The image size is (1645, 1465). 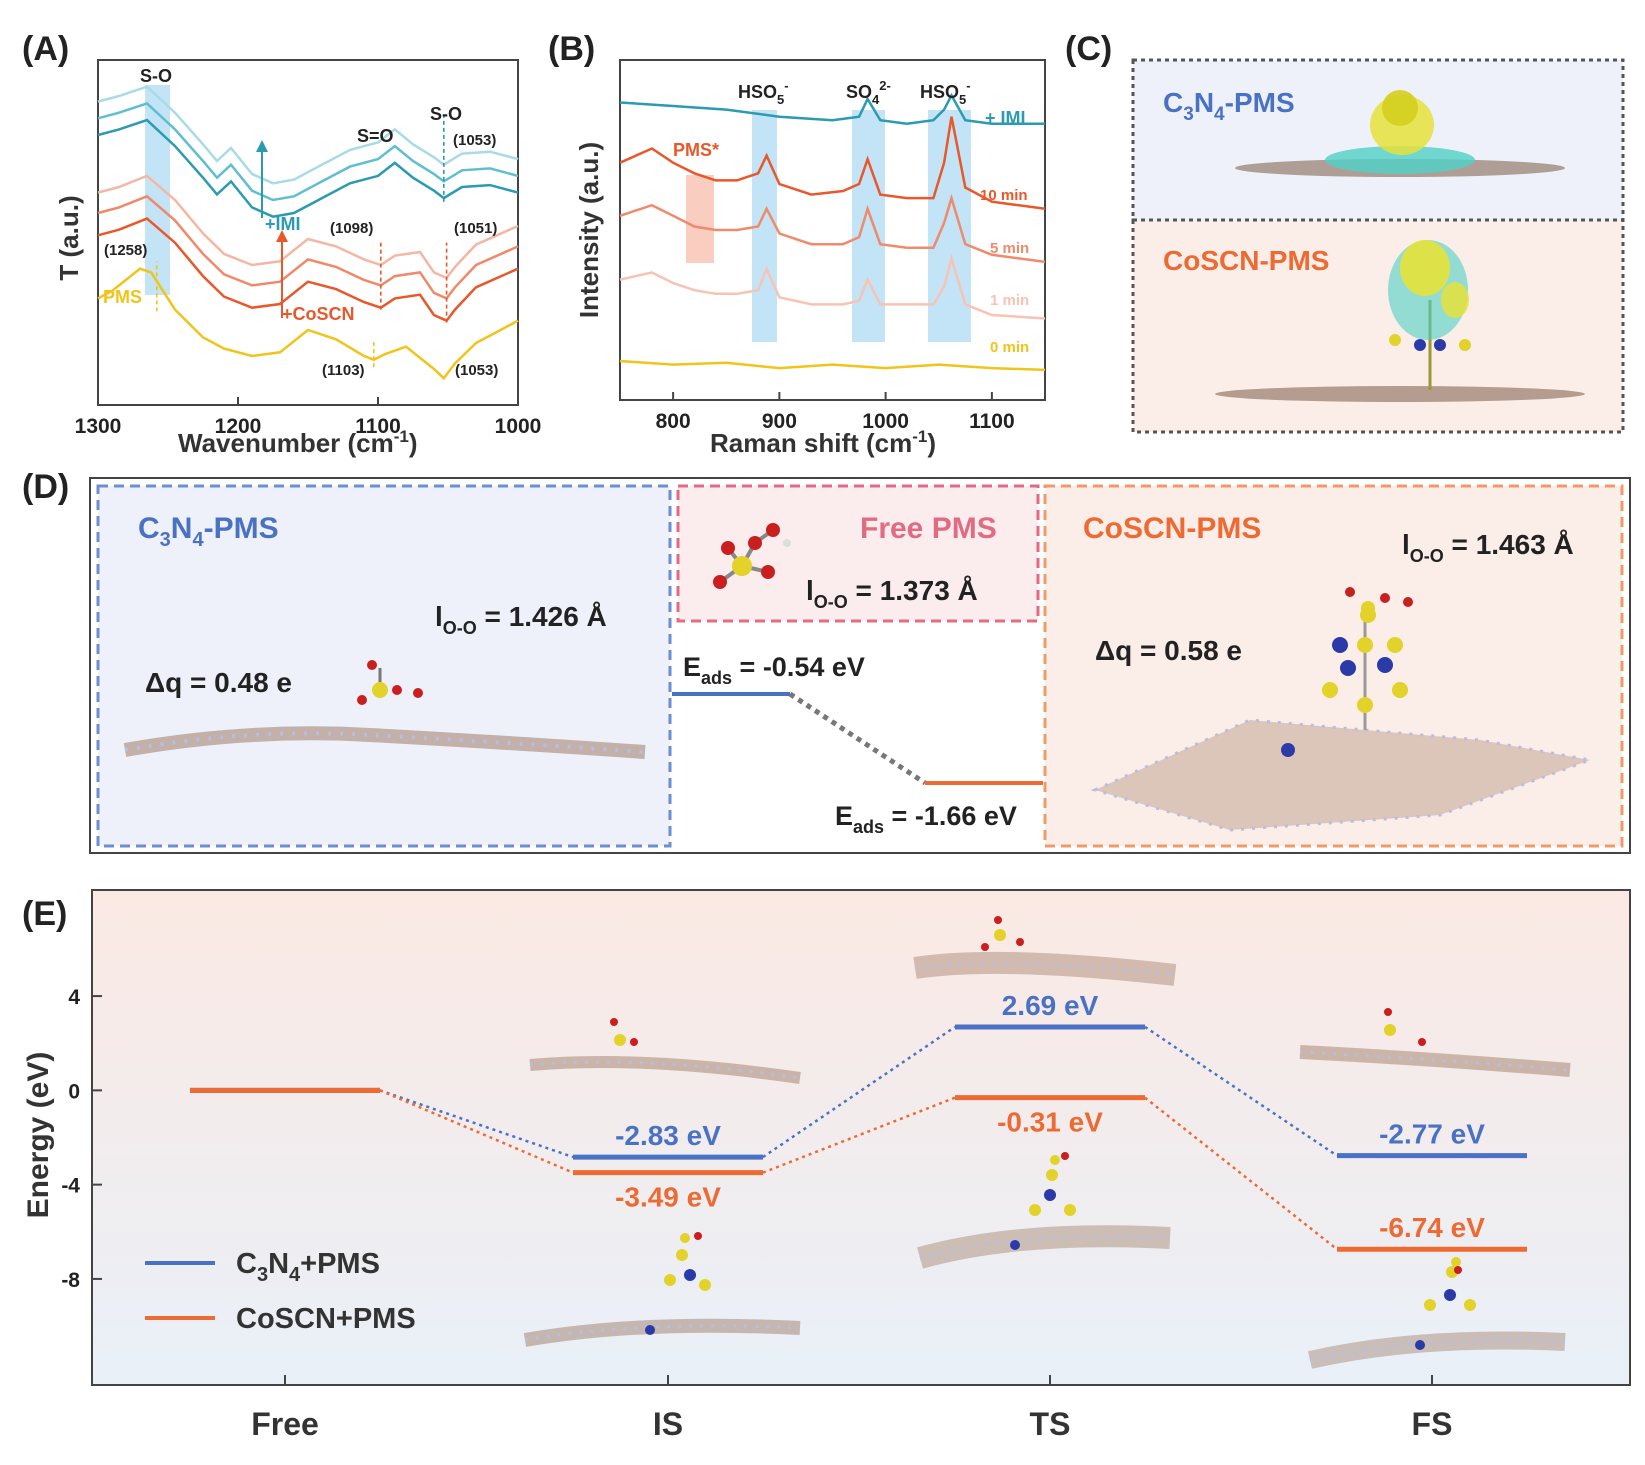 What do you see at coordinates (945, 92) in the screenshot?
I see `band-label-hso5-b: HSO5-` at bounding box center [945, 92].